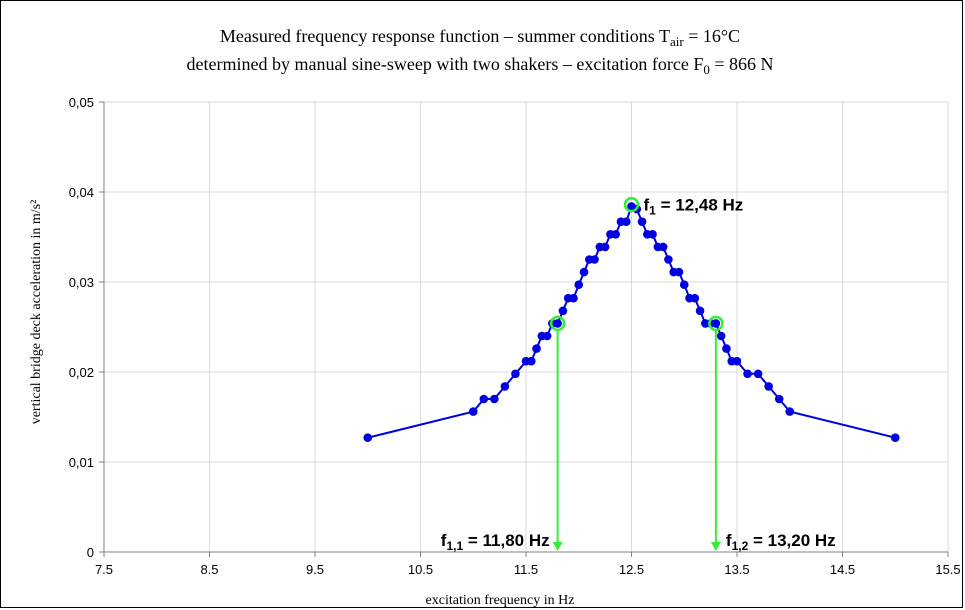 This screenshot has width=965, height=610. Describe the element at coordinates (781, 542) in the screenshot. I see `frequency-label: f1,2 = 13,20 Hz` at that location.